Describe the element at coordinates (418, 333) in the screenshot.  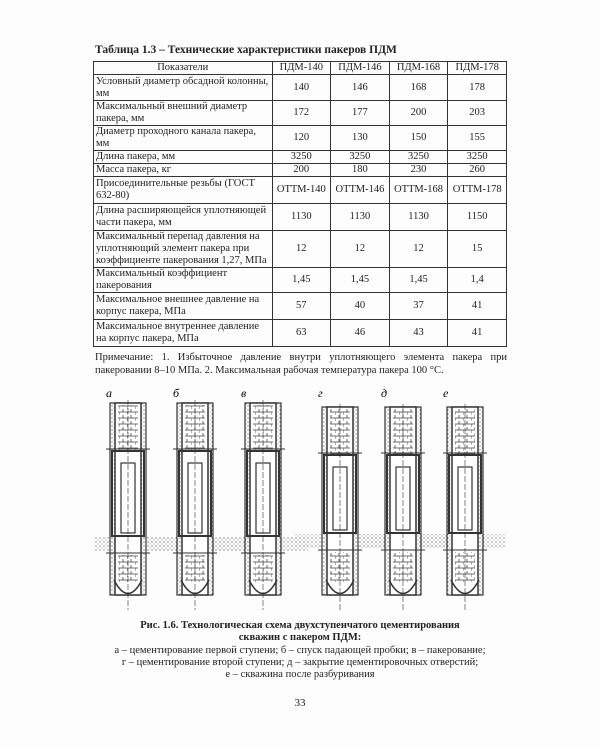
I see `value-cell: 43` at that location.